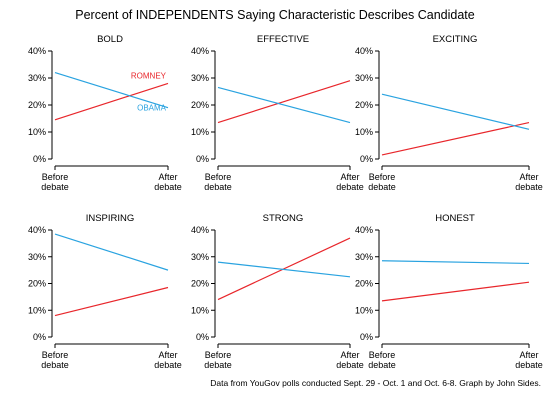 This screenshot has width=550, height=405. Describe the element at coordinates (283, 39) in the screenshot. I see `panel-title: EFFECTIVE` at that location.